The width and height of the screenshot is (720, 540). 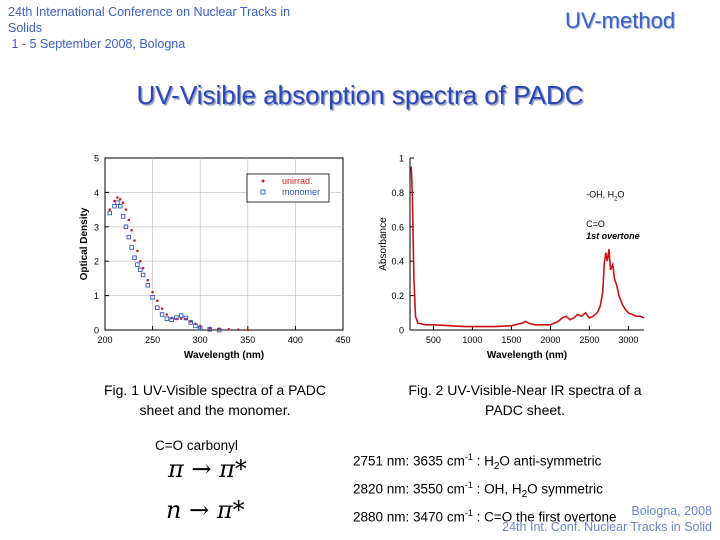 I want to click on carbonyl-label: C=O carbonyl, so click(x=196, y=445).